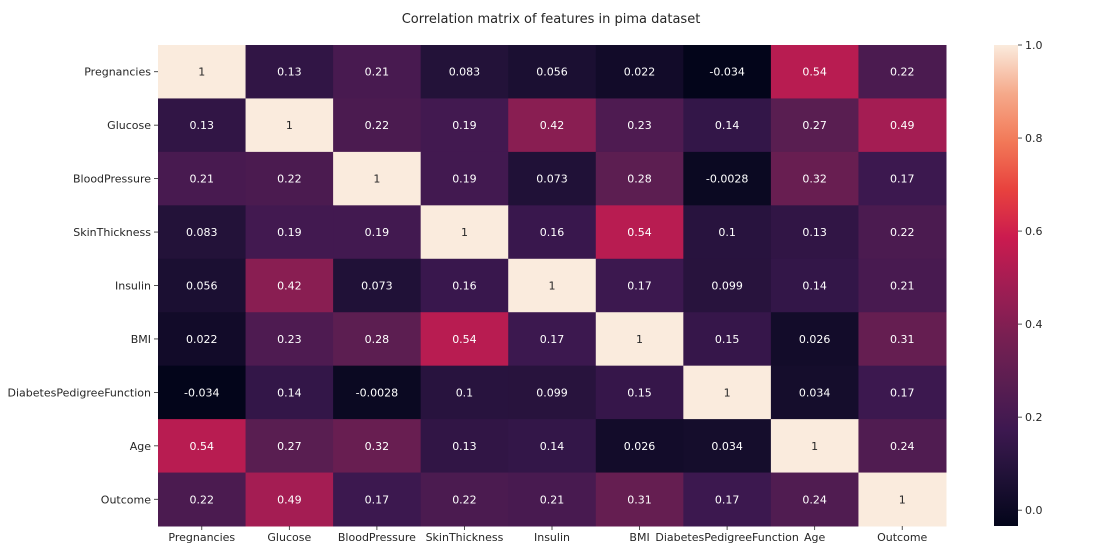  I want to click on cell-value-label: 0.19, so click(464, 179).